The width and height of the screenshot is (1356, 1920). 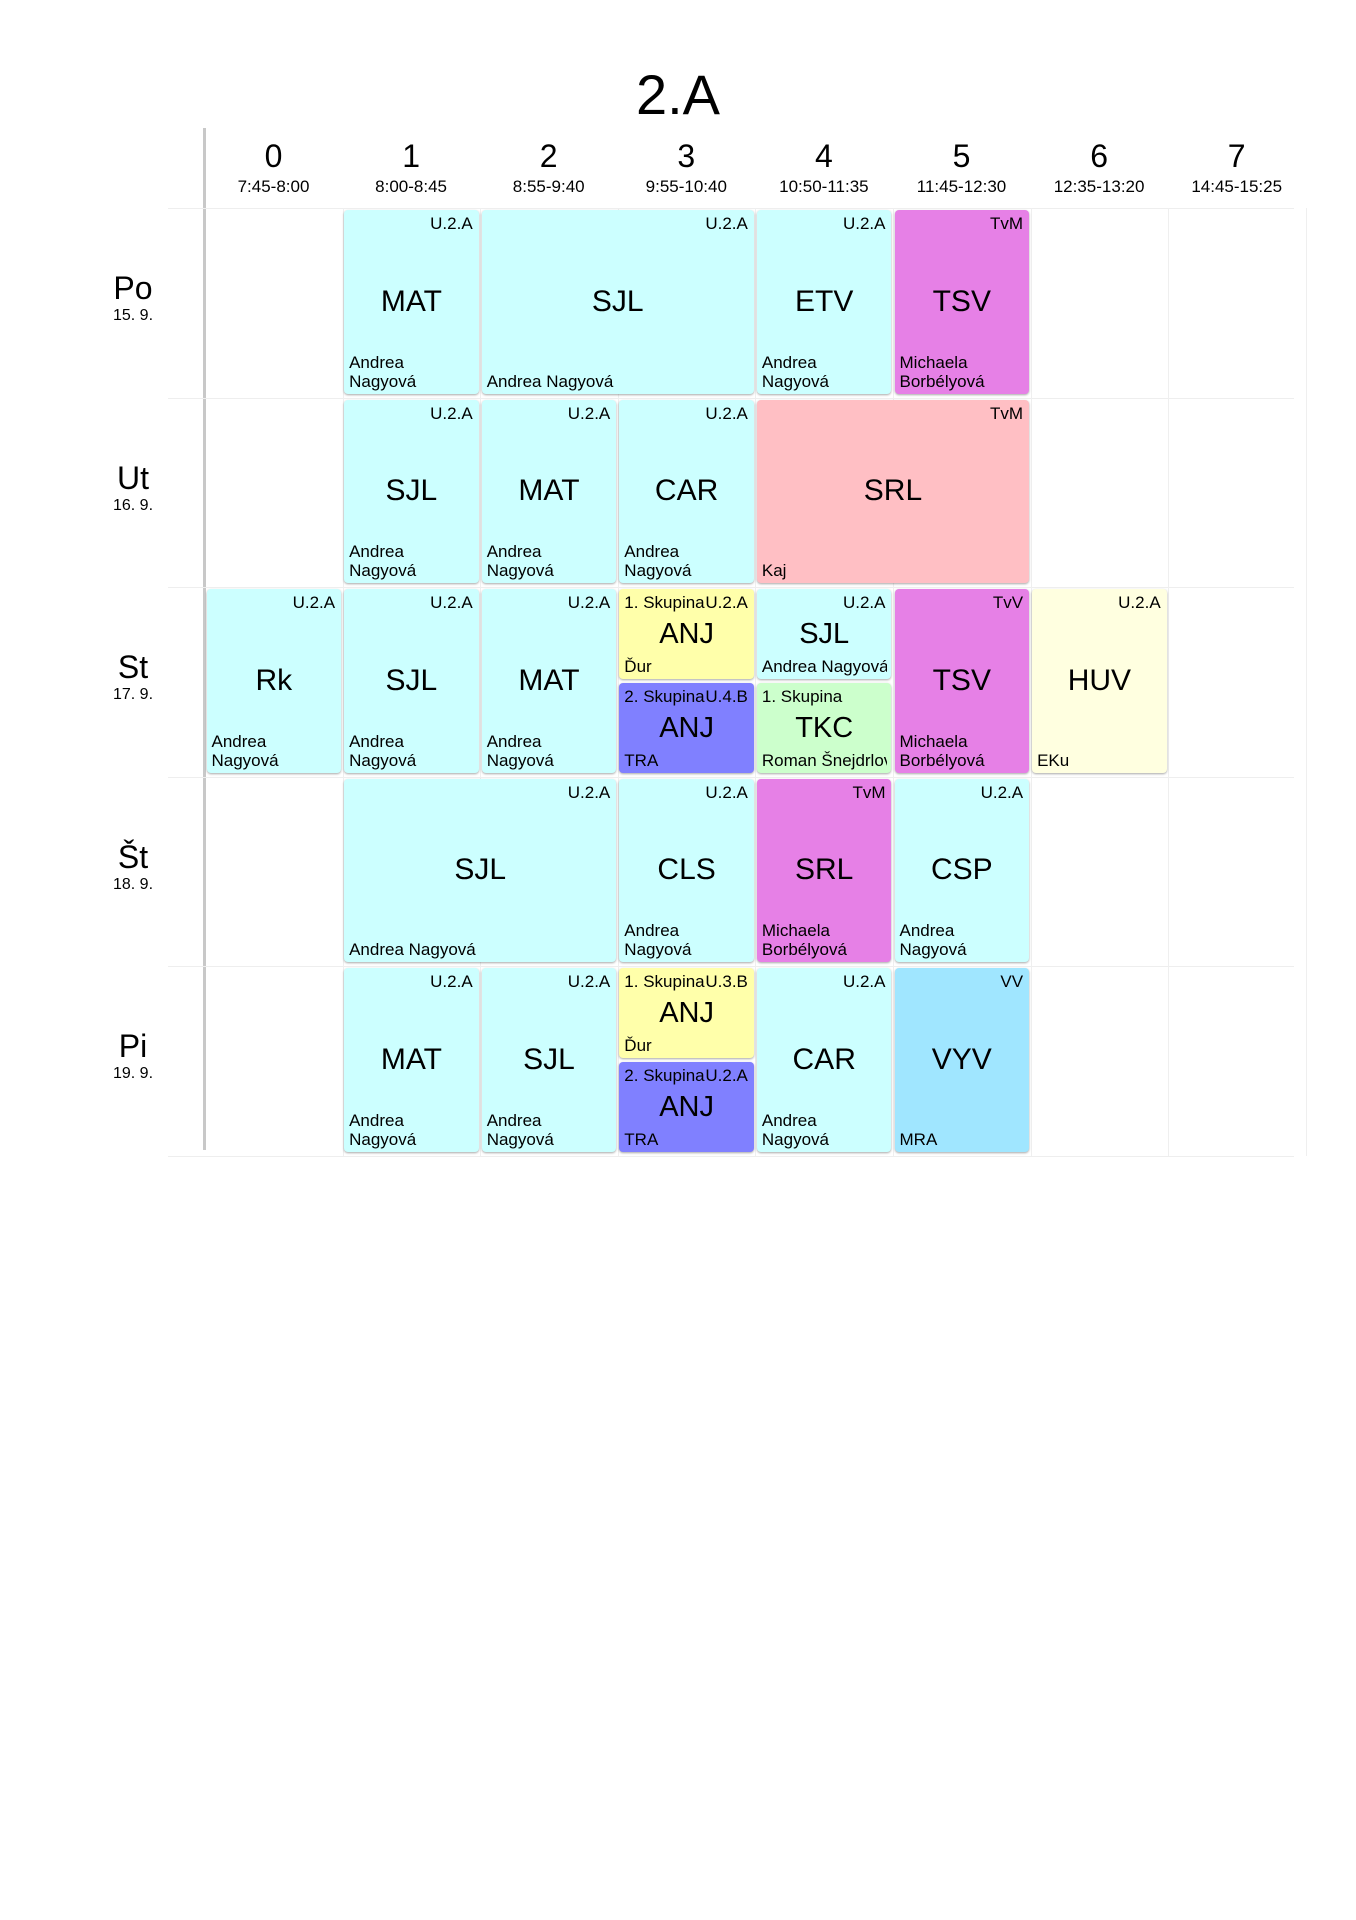 What do you see at coordinates (133, 1073) in the screenshot?
I see `day-date: 19. 9.` at bounding box center [133, 1073].